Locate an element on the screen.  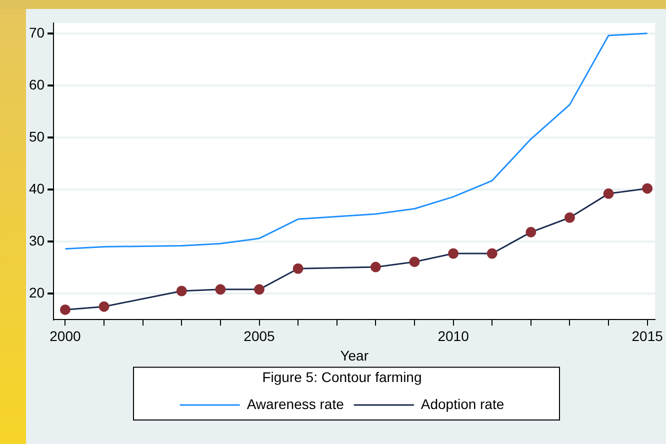
x-axis-title: Year is located at coordinates (354, 356).